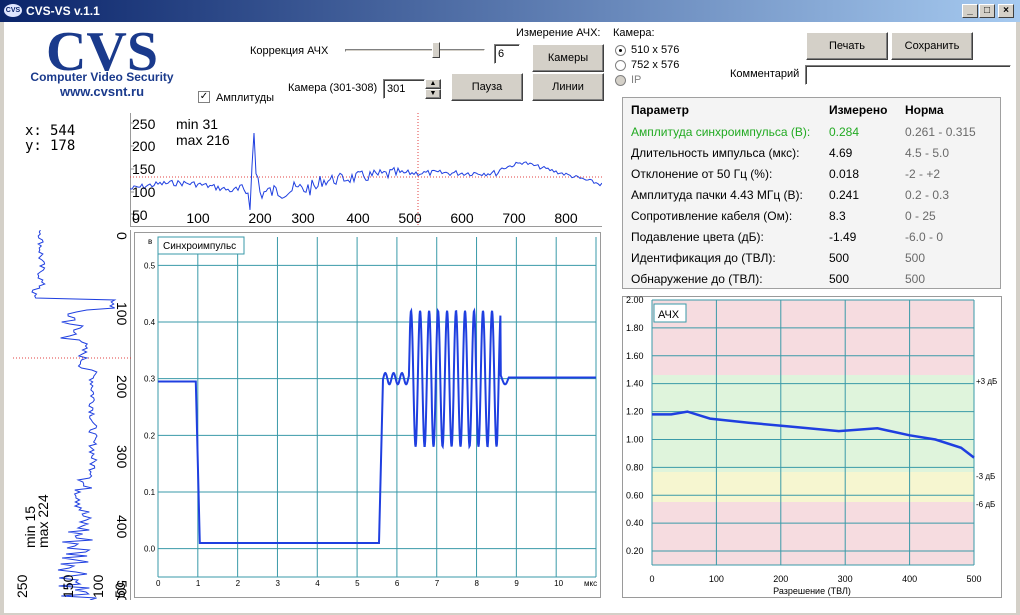 The width and height of the screenshot is (1020, 615). I want to click on afc-trace, so click(813, 434).